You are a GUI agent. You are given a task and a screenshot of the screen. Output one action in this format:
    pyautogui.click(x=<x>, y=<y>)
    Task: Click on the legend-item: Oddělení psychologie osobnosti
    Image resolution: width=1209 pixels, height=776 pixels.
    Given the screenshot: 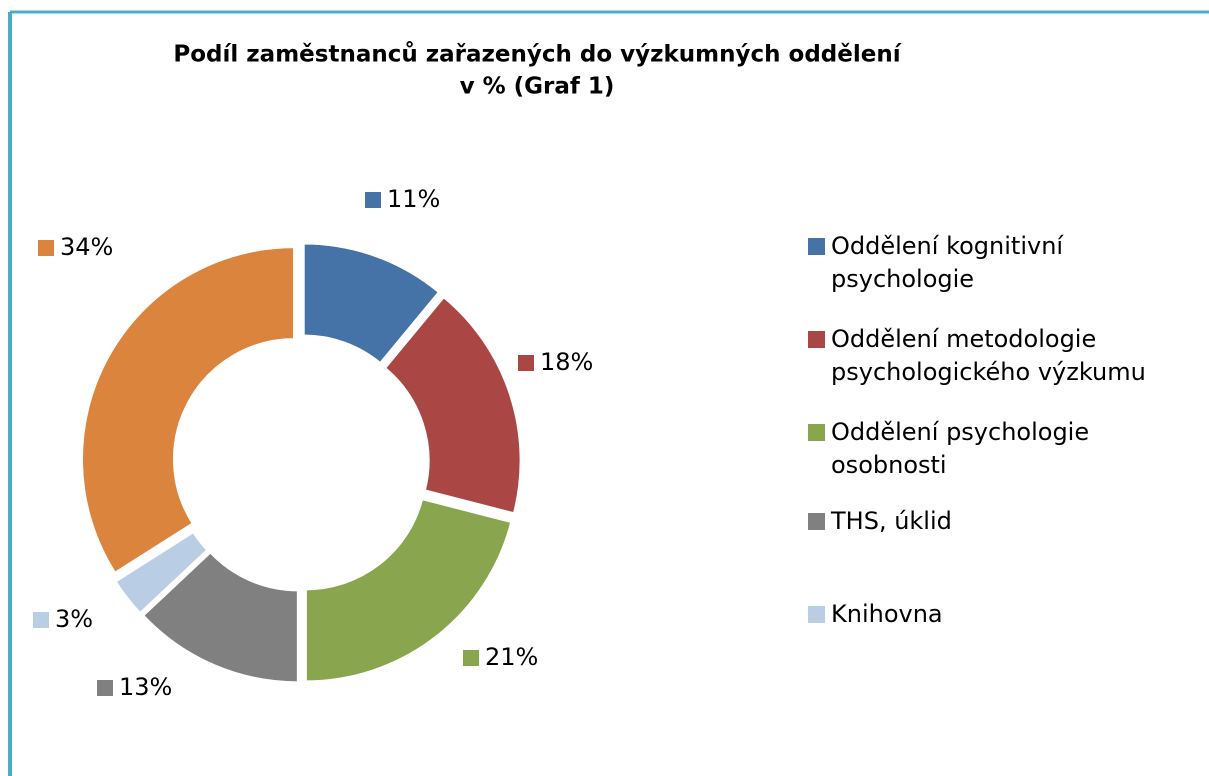 What is the action you would take?
    pyautogui.click(x=993, y=449)
    